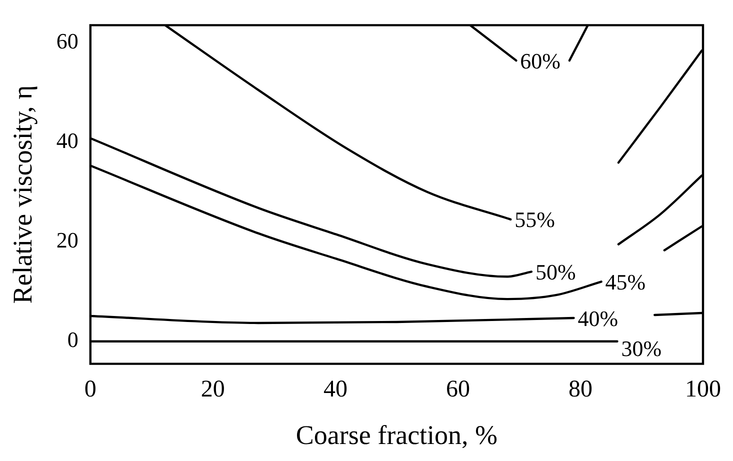 The width and height of the screenshot is (733, 461). I want to click on y-tick-label: 40, so click(67, 140).